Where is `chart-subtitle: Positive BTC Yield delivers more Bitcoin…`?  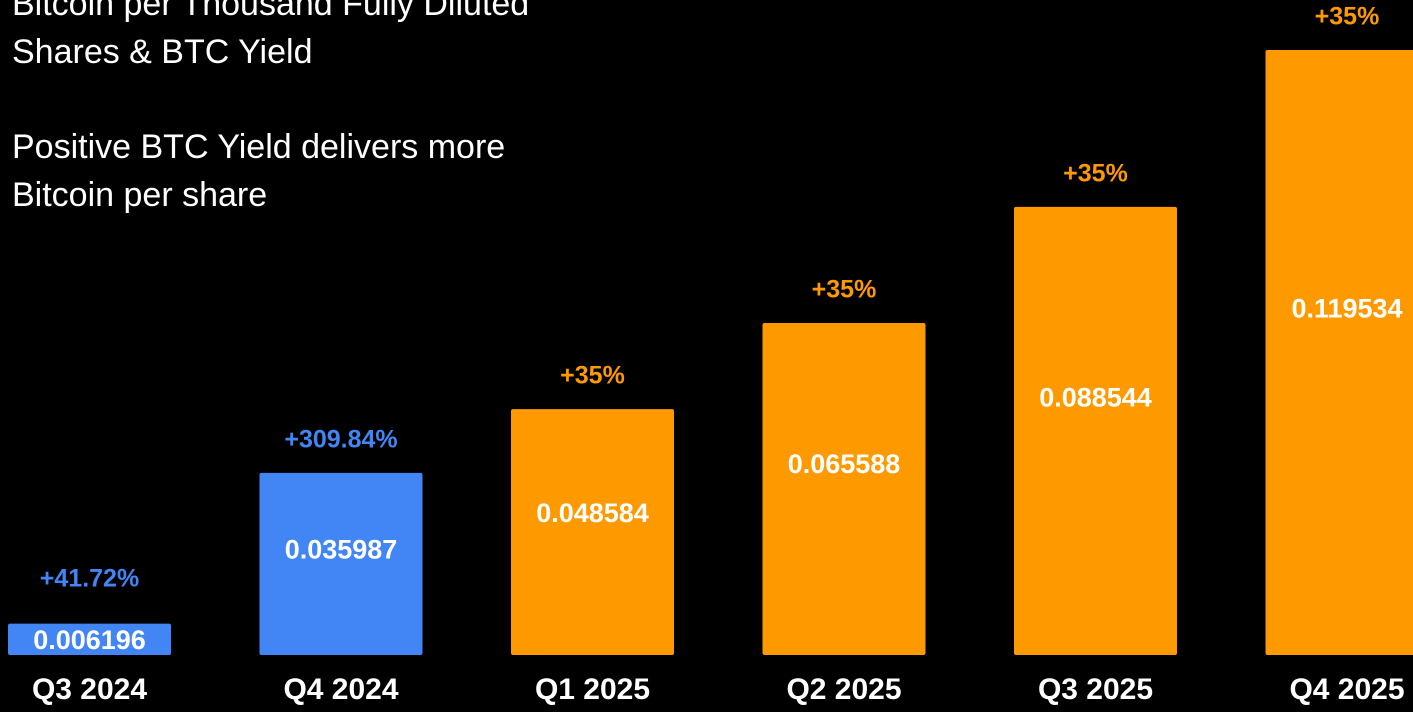
chart-subtitle: Positive BTC Yield delivers more Bitcoin… is located at coordinates (259, 171).